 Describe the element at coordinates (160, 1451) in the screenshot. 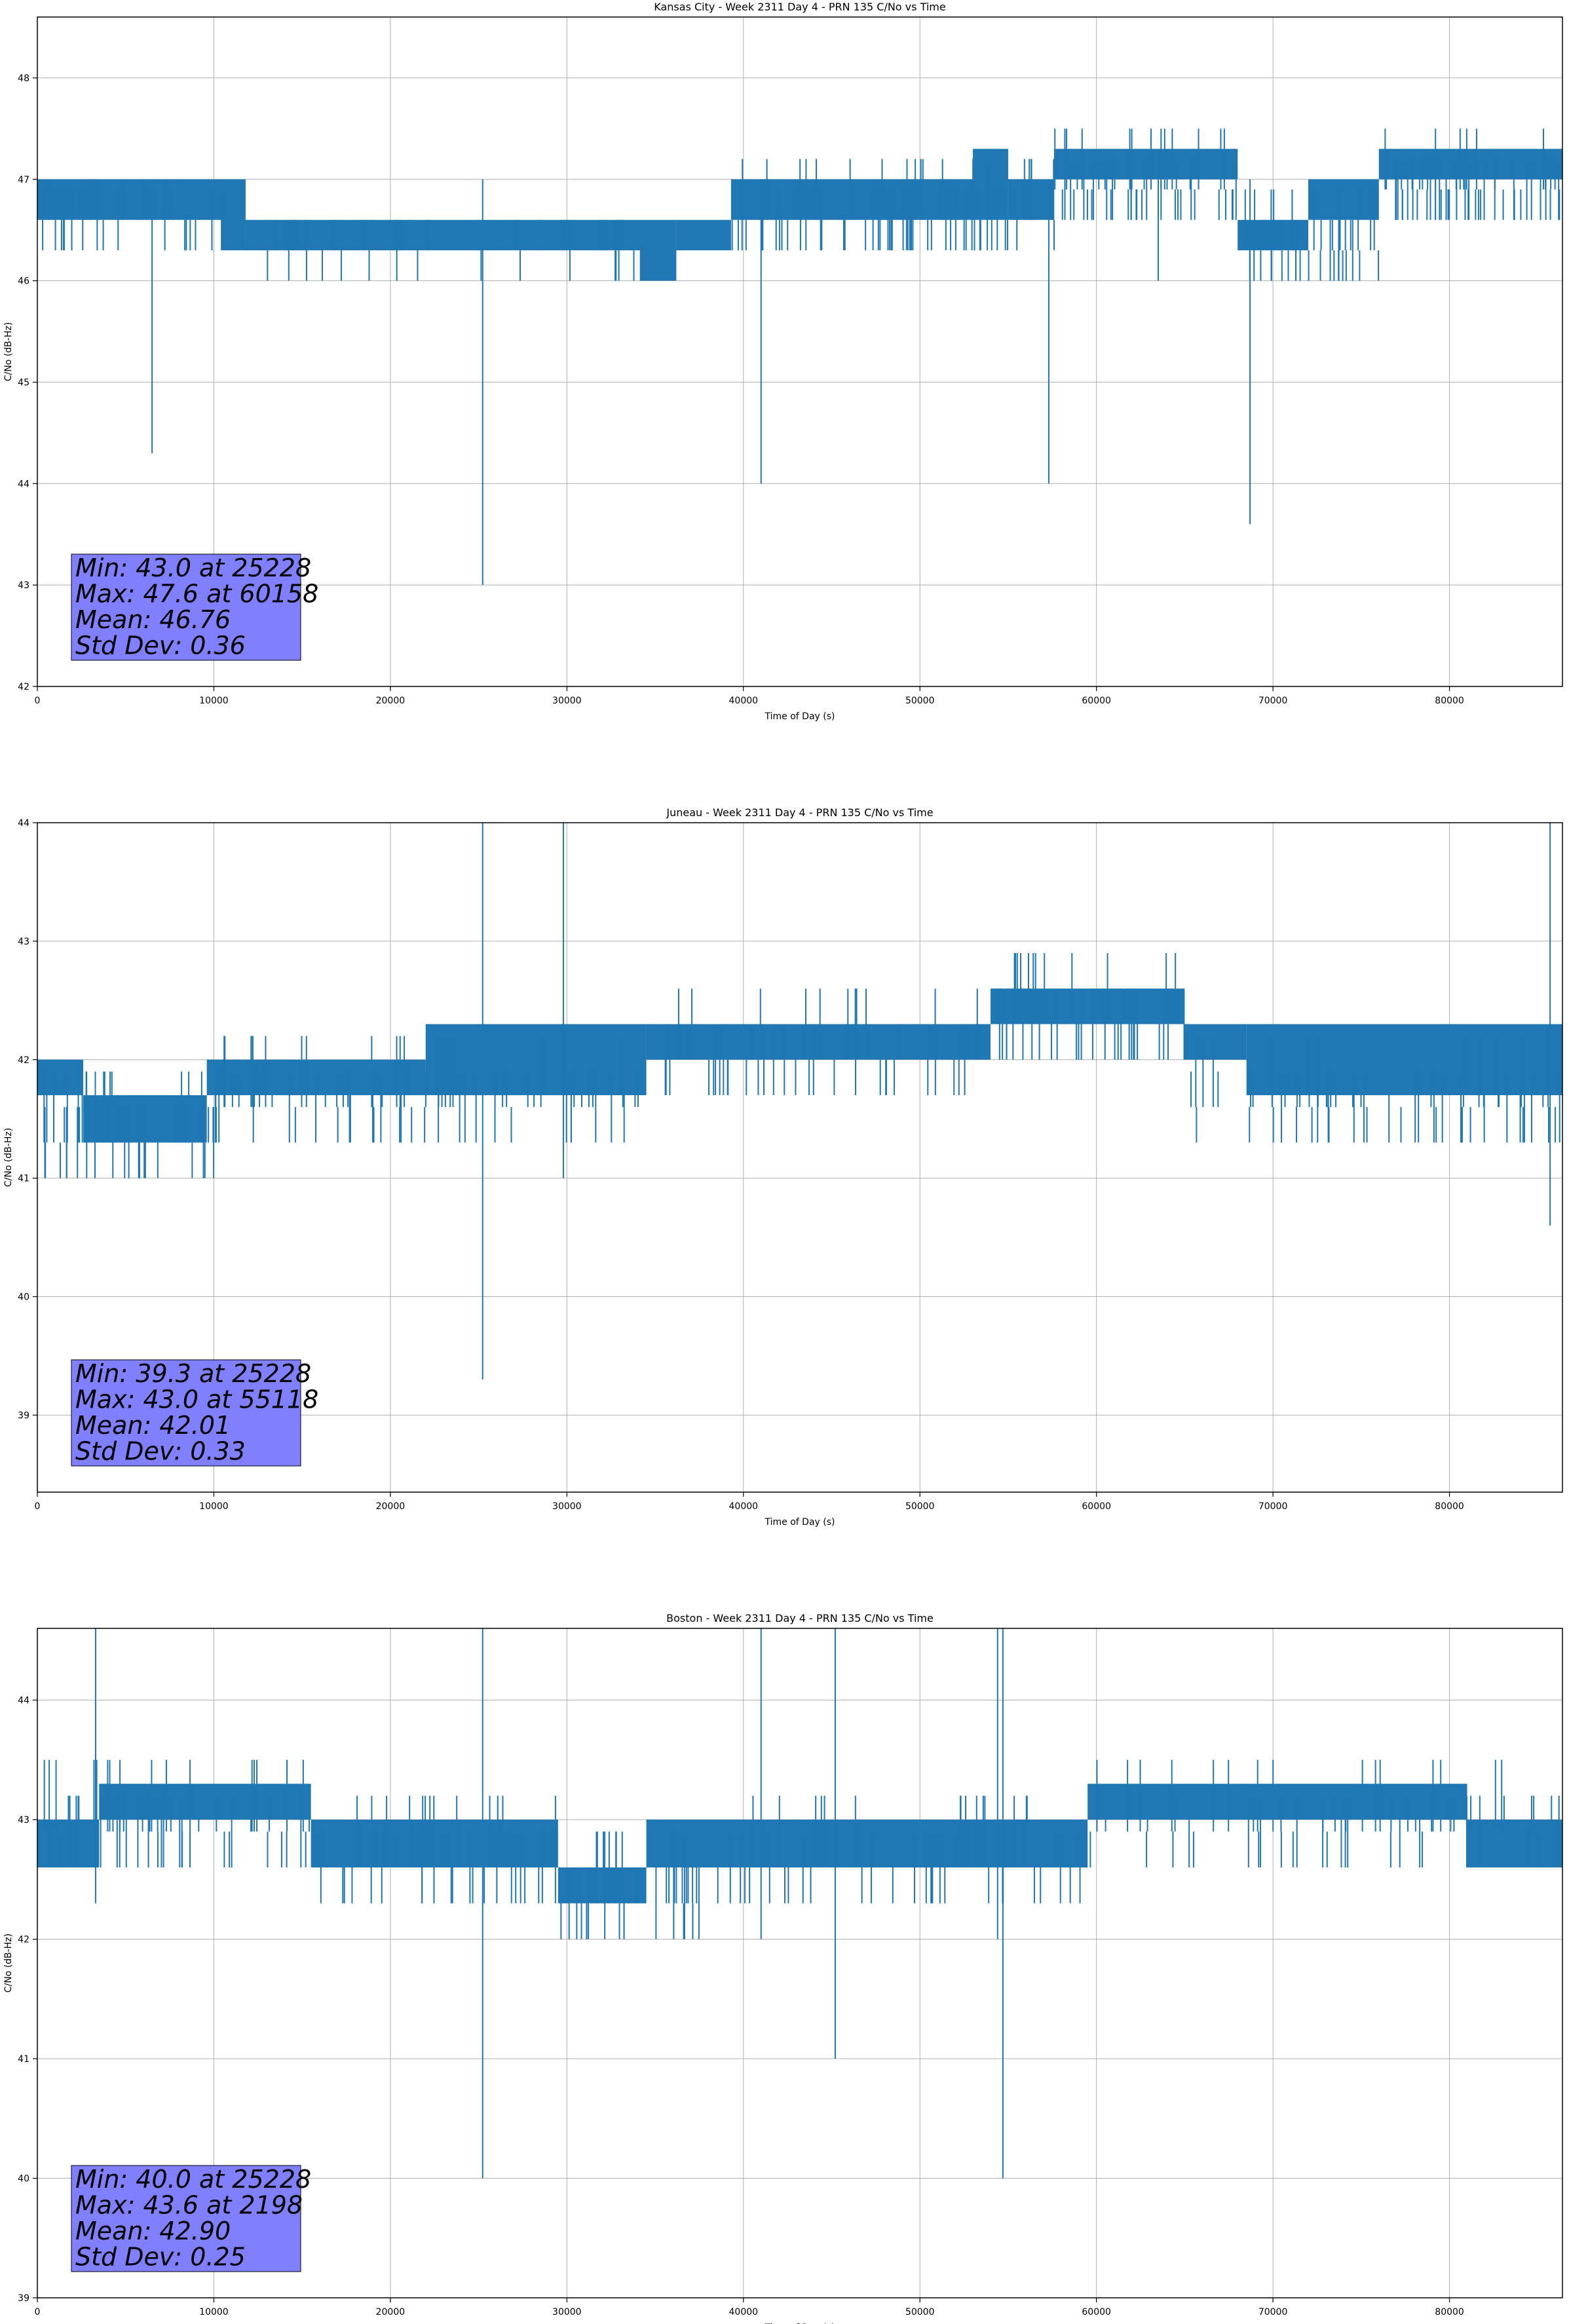

I see `stats-line: Std Dev: 0.33` at that location.